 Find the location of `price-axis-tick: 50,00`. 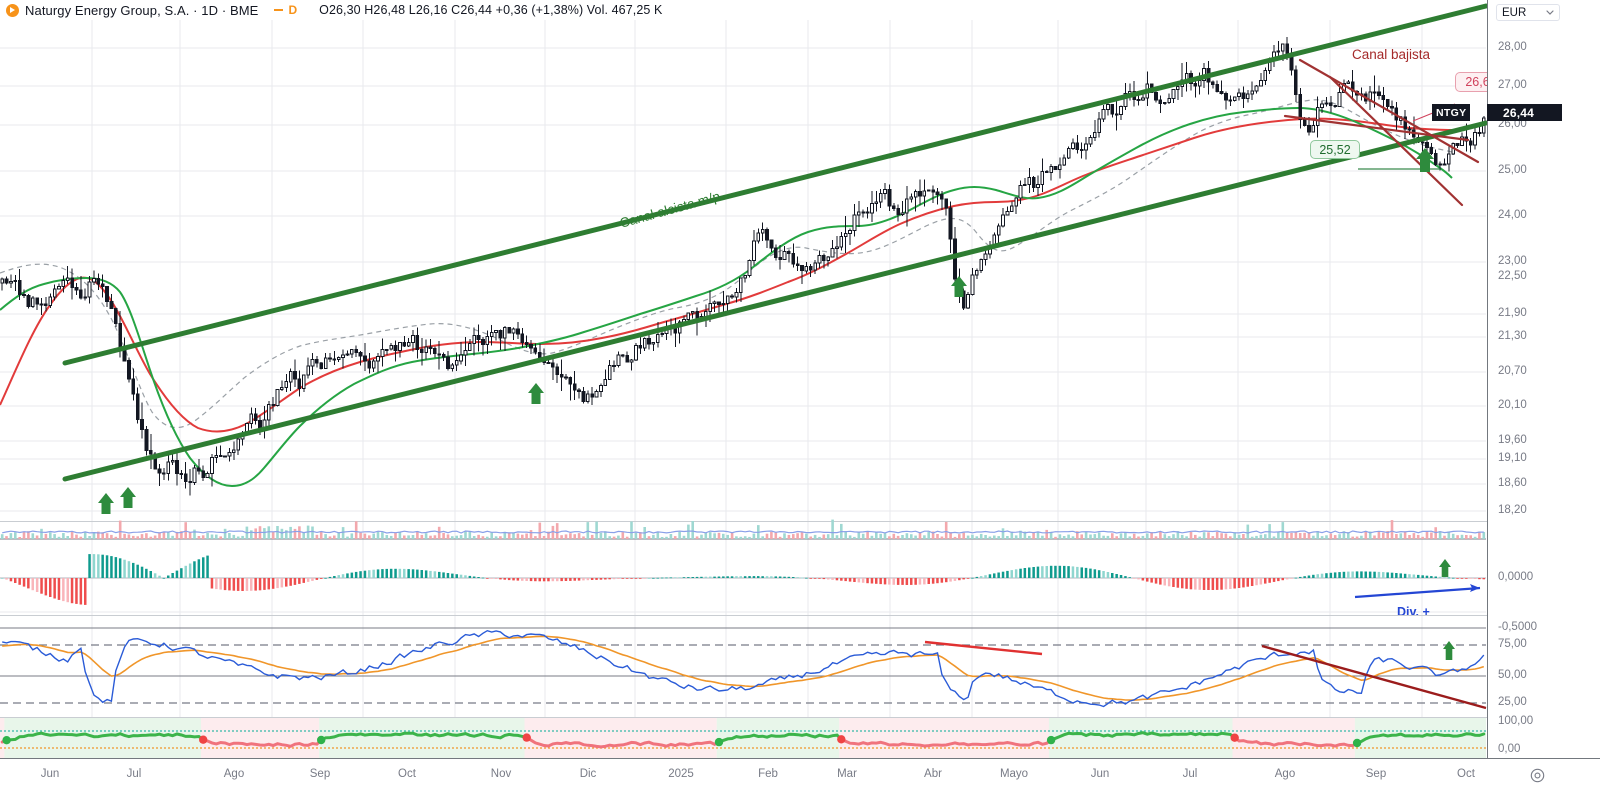

price-axis-tick: 50,00 is located at coordinates (1512, 675).